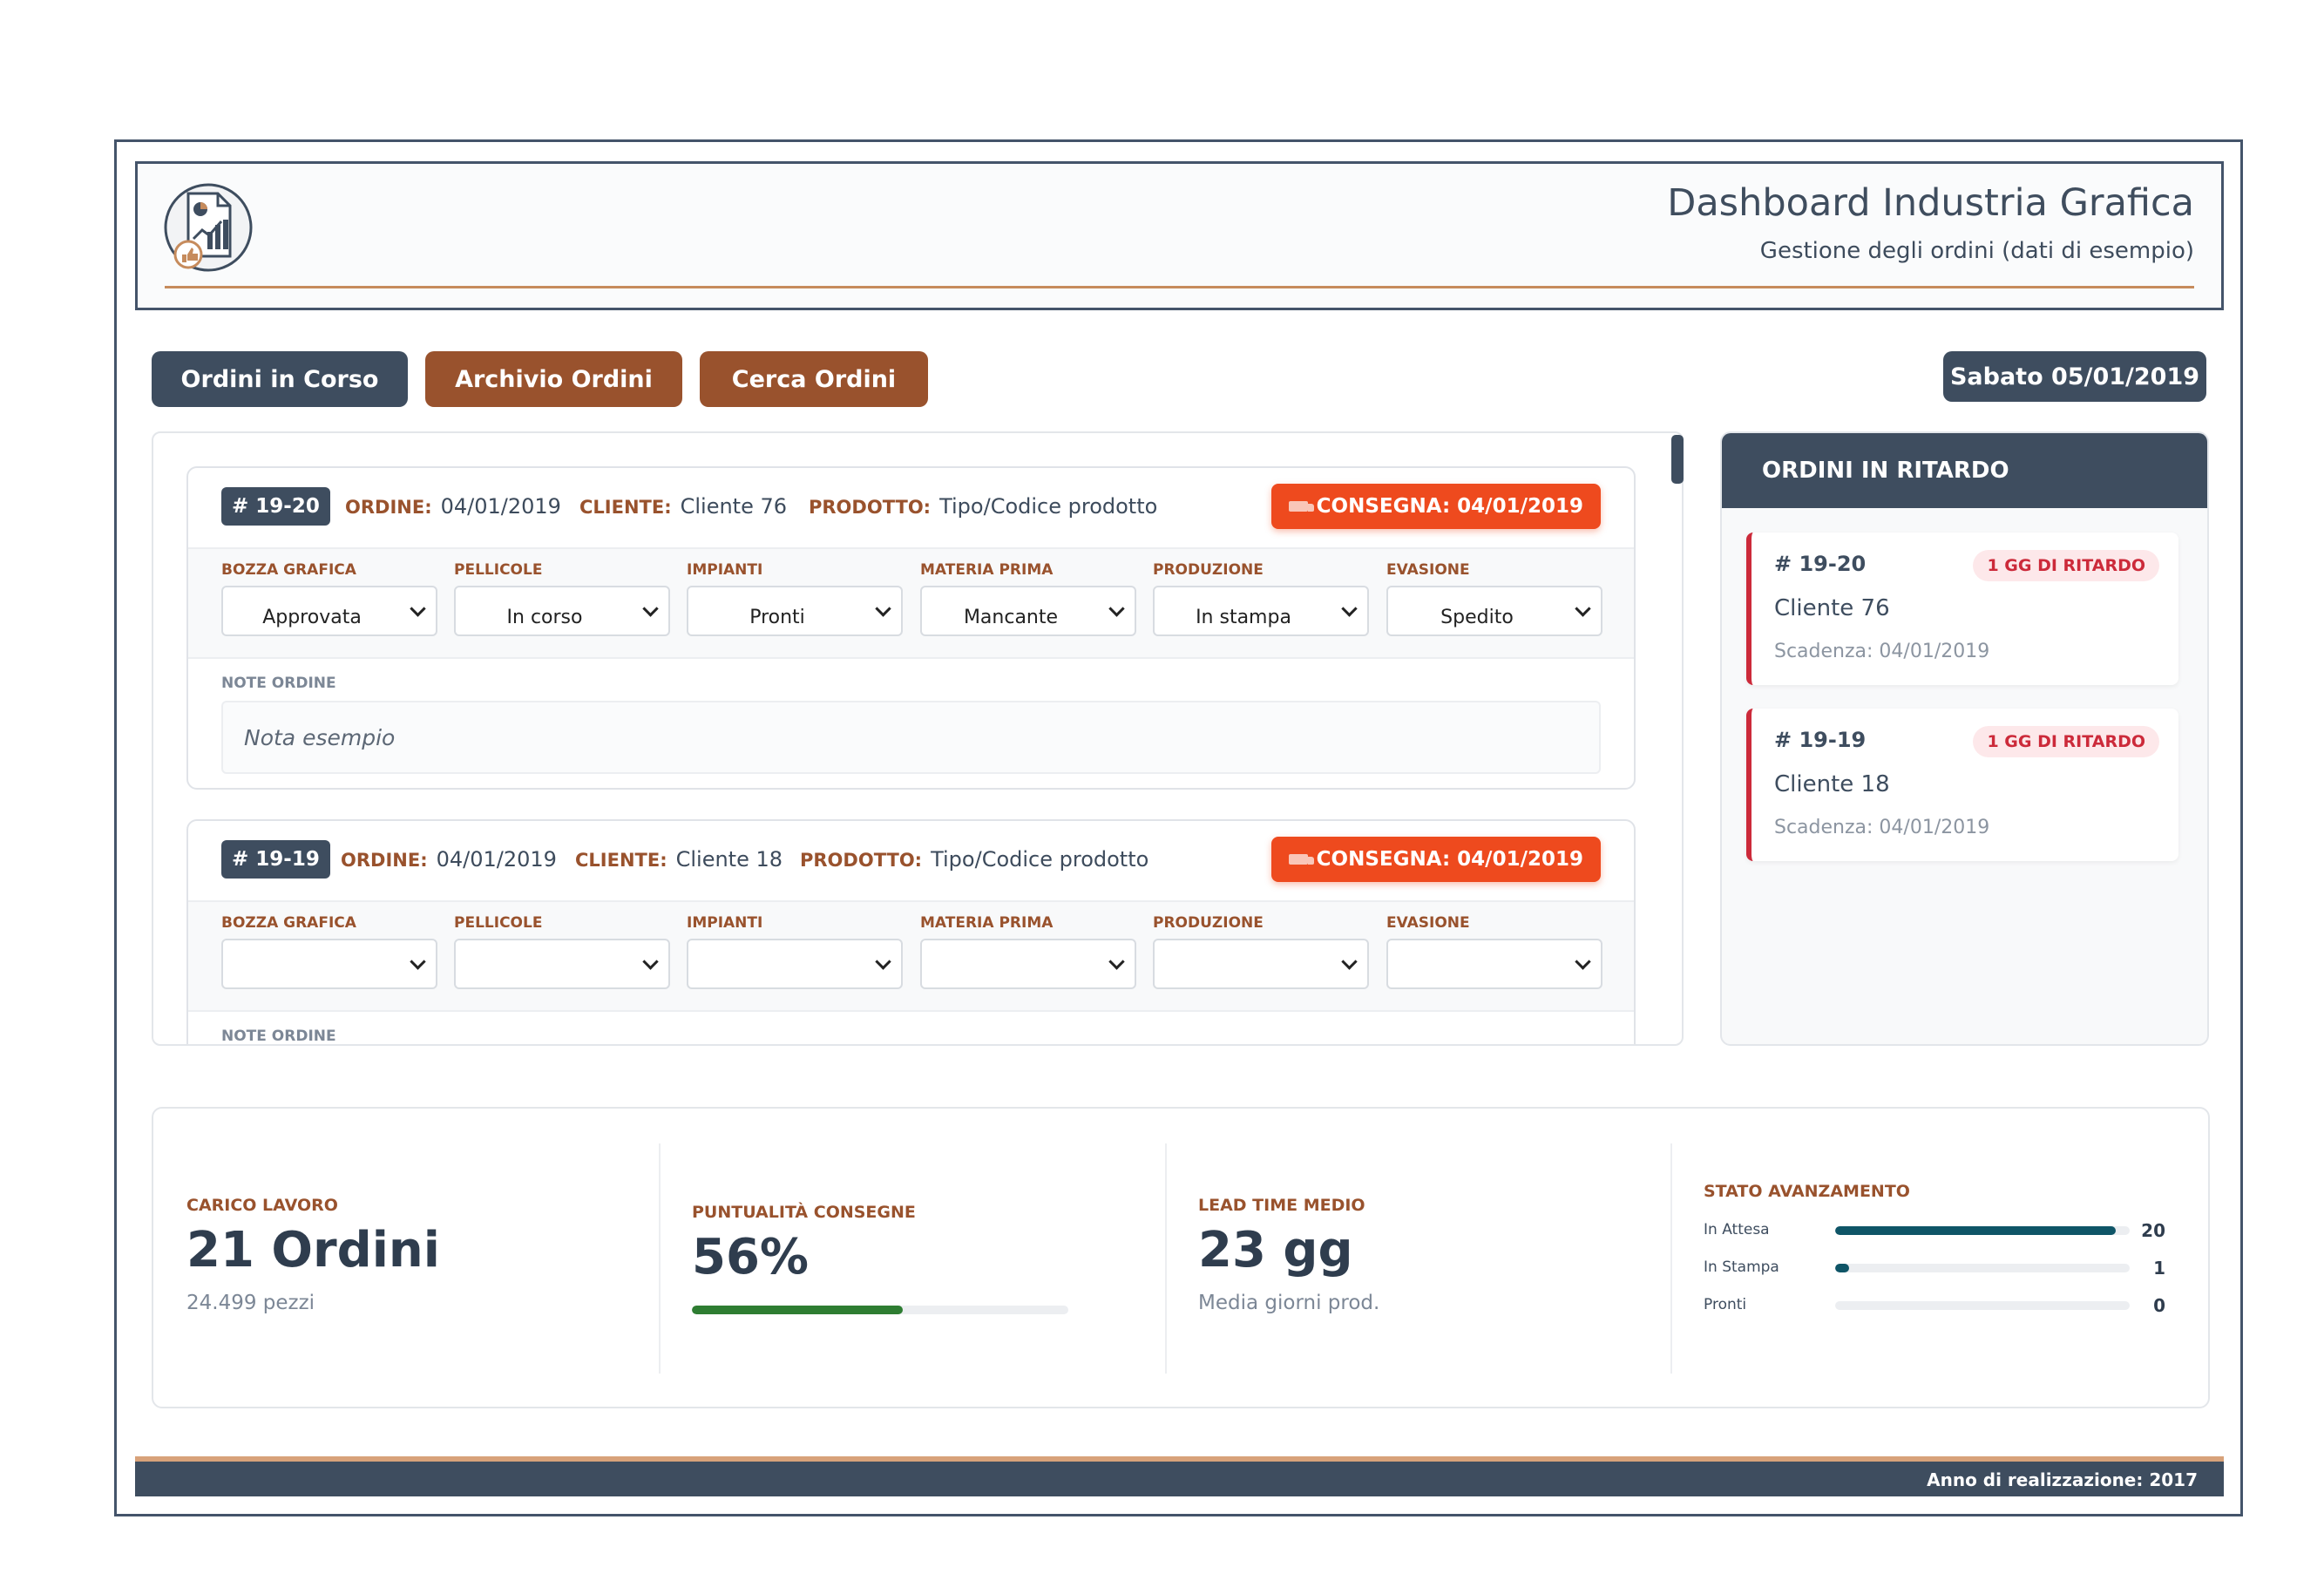 The height and width of the screenshot is (1574, 2324). Describe the element at coordinates (2066, 742) in the screenshot. I see `late-badge: 1 GG DI RITARDO` at that location.